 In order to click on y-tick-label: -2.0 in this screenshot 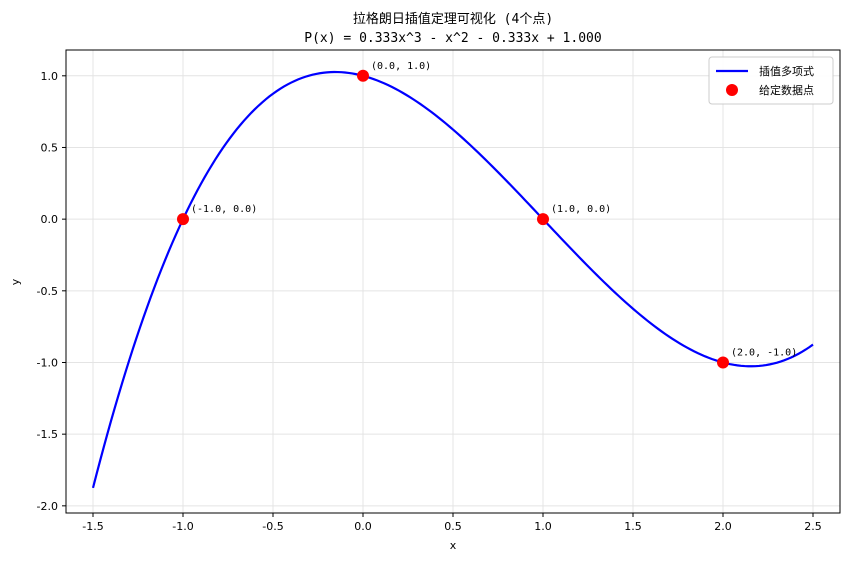, I will do `click(47, 506)`.